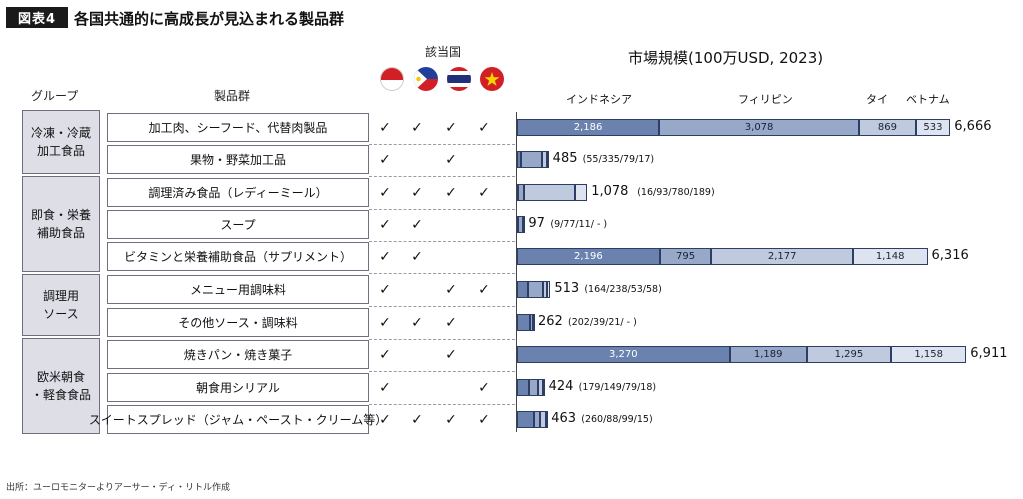 The width and height of the screenshot is (1023, 499). I want to click on product-9: スイートスプレッド（ジャム・ペースト・クリーム等）, so click(238, 419).